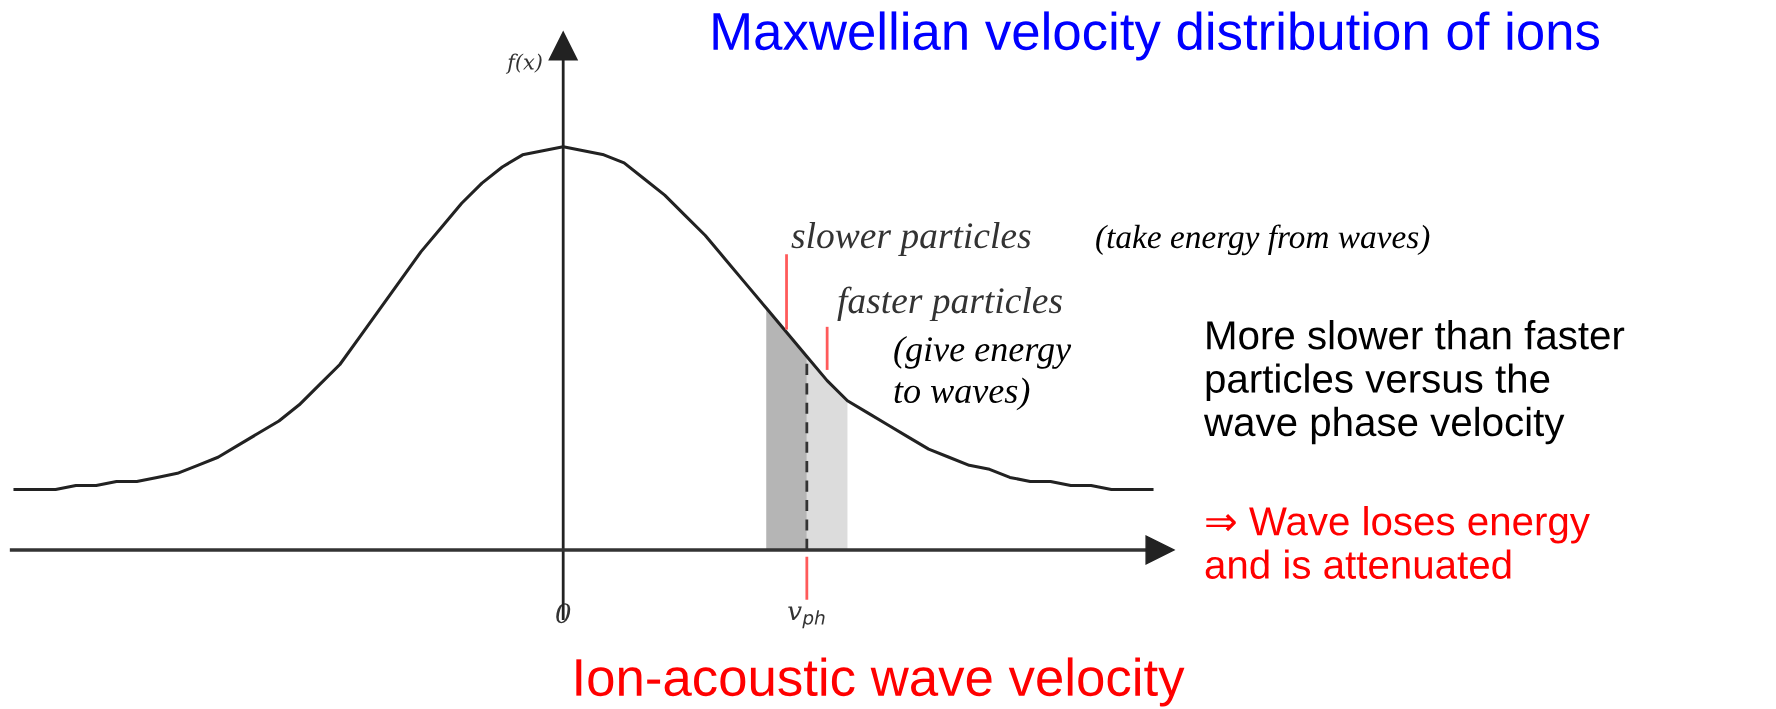  Describe the element at coordinates (949, 303) in the screenshot. I see `annotation: faster particles` at that location.